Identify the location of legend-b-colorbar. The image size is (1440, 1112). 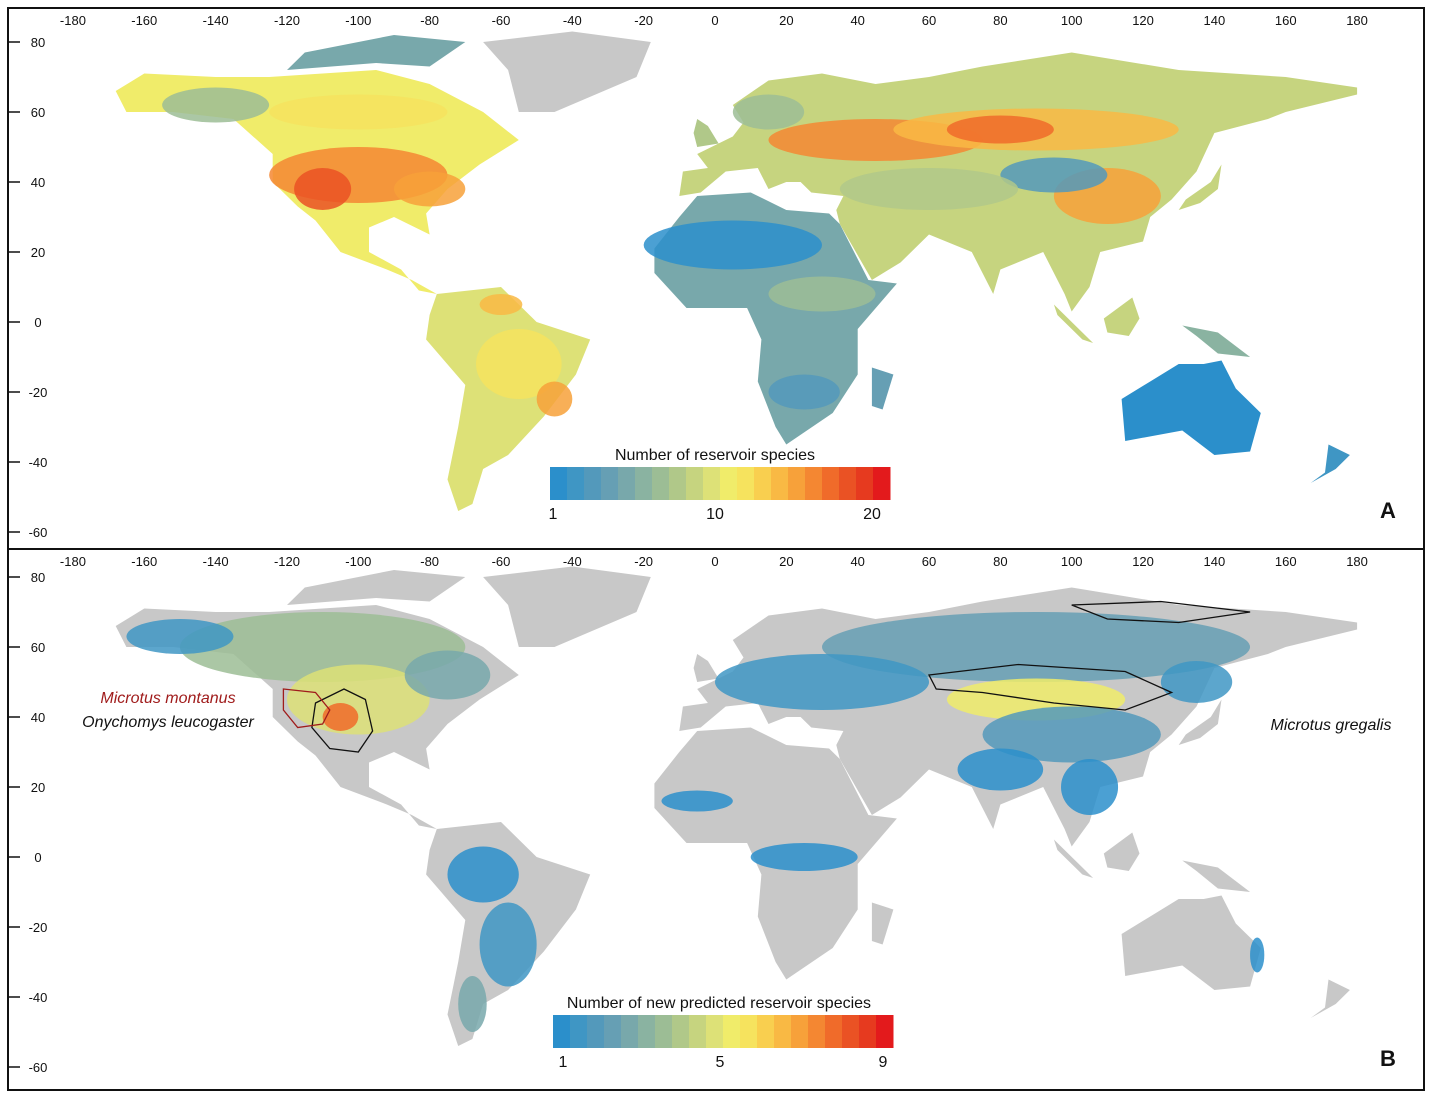
(723, 1031).